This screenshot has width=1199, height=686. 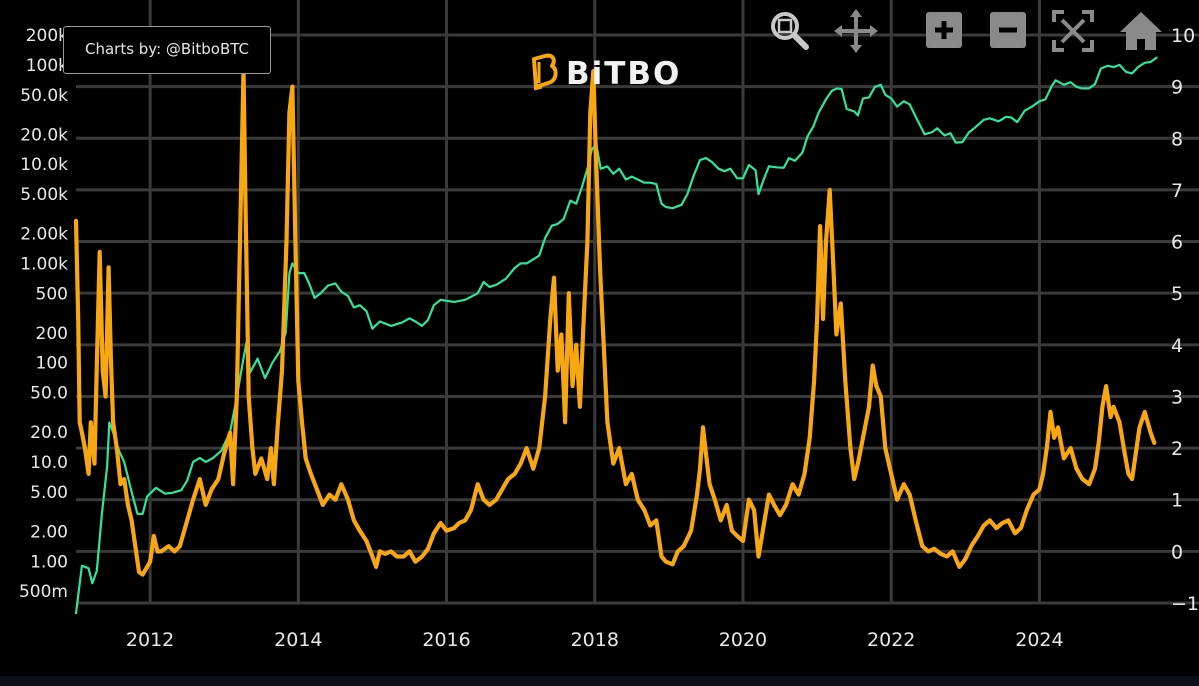 I want to click on y-left-tick-label: 10.0, so click(x=49, y=463).